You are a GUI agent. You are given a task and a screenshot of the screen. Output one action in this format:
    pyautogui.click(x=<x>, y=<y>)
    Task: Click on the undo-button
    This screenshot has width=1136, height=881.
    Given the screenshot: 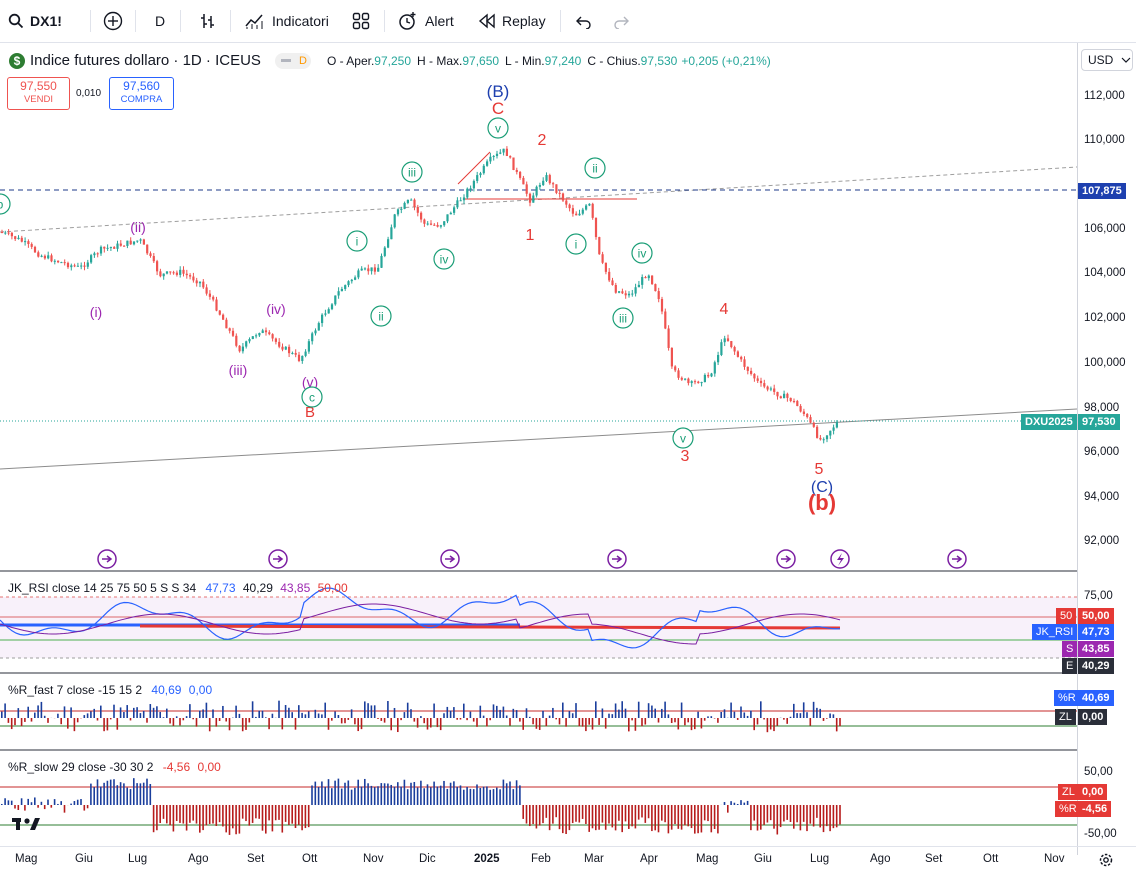 What is the action you would take?
    pyautogui.click(x=584, y=21)
    